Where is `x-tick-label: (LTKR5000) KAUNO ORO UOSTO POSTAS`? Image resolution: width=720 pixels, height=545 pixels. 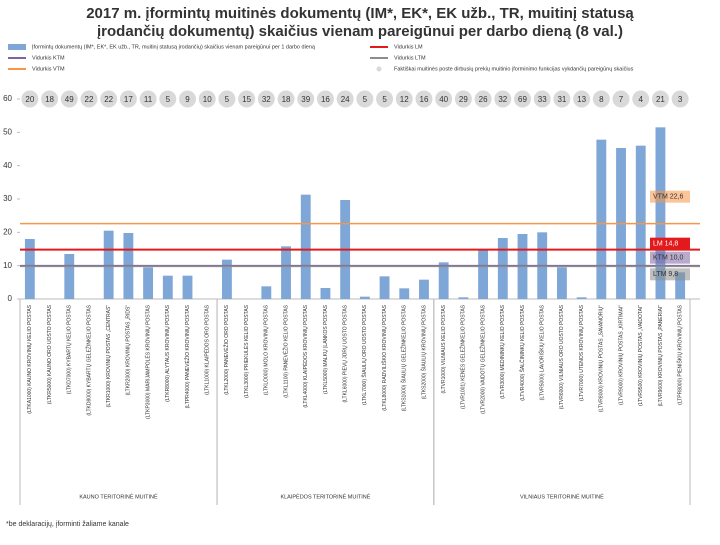 x-tick-label: (LTKR5000) KAUNO ORO UOSTO POSTAS is located at coordinates (50, 354).